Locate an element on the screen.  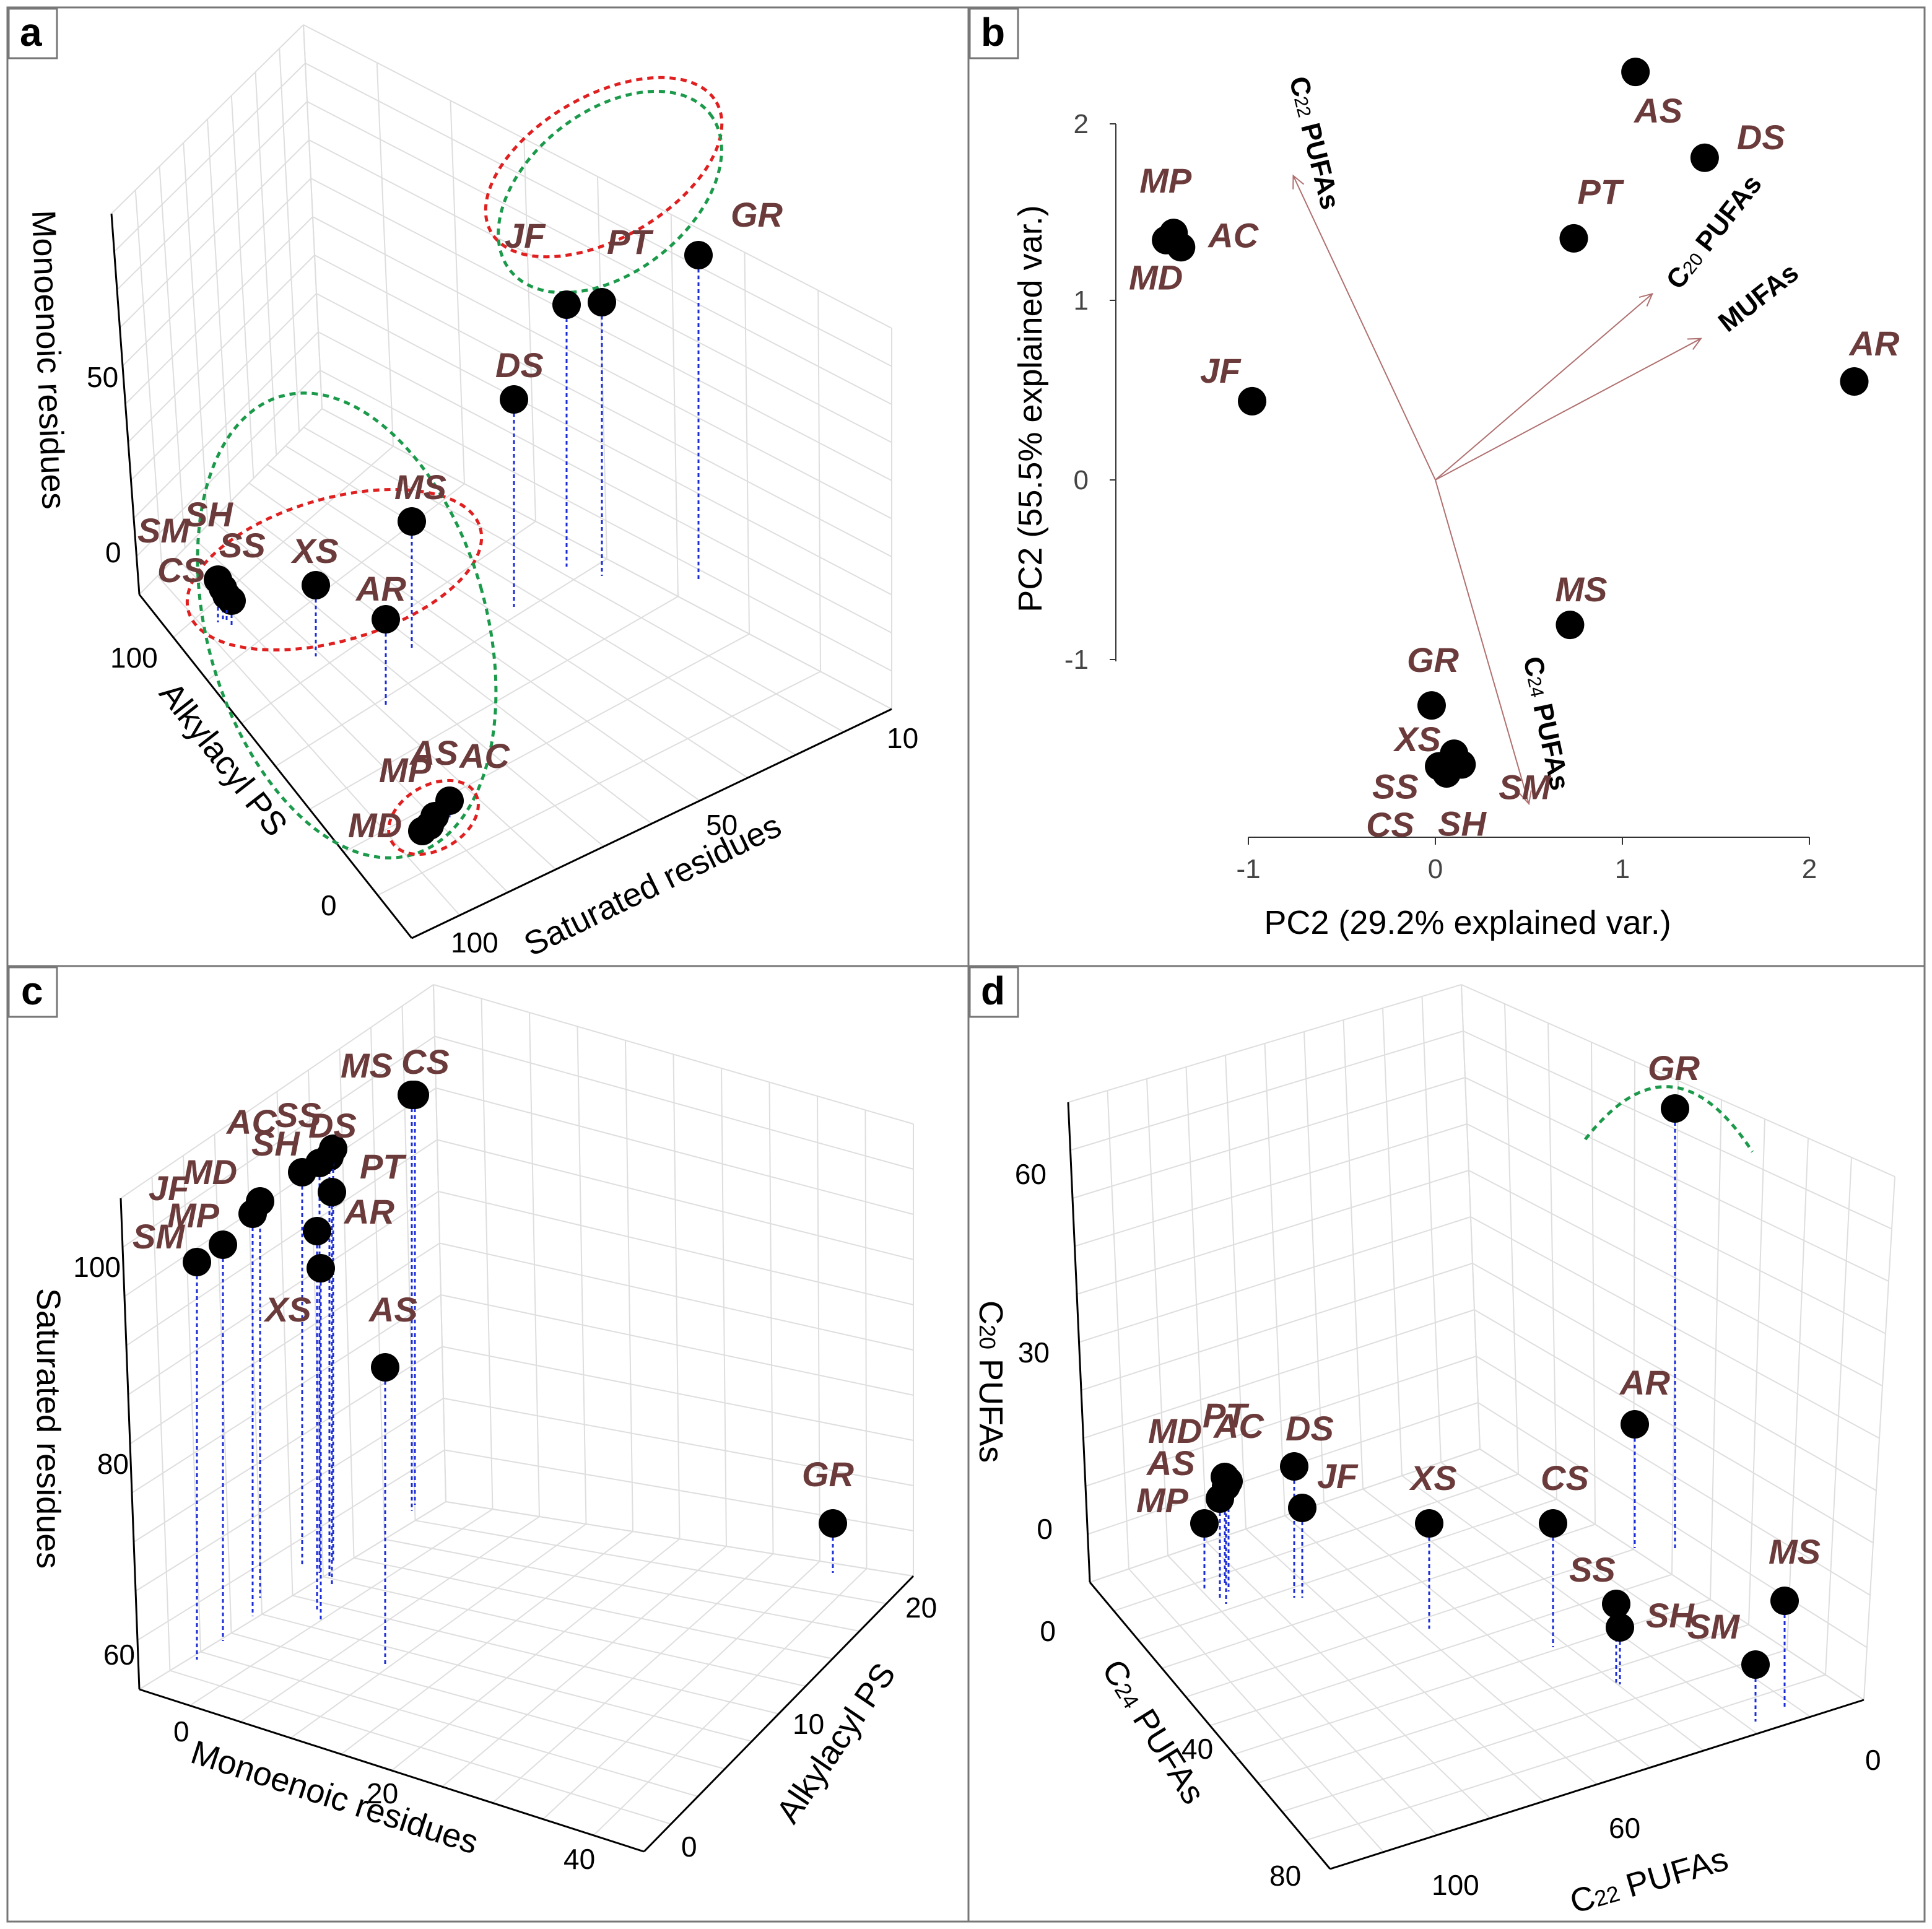
panel-d-label-jf: JF is located at coordinates (1338, 1476).